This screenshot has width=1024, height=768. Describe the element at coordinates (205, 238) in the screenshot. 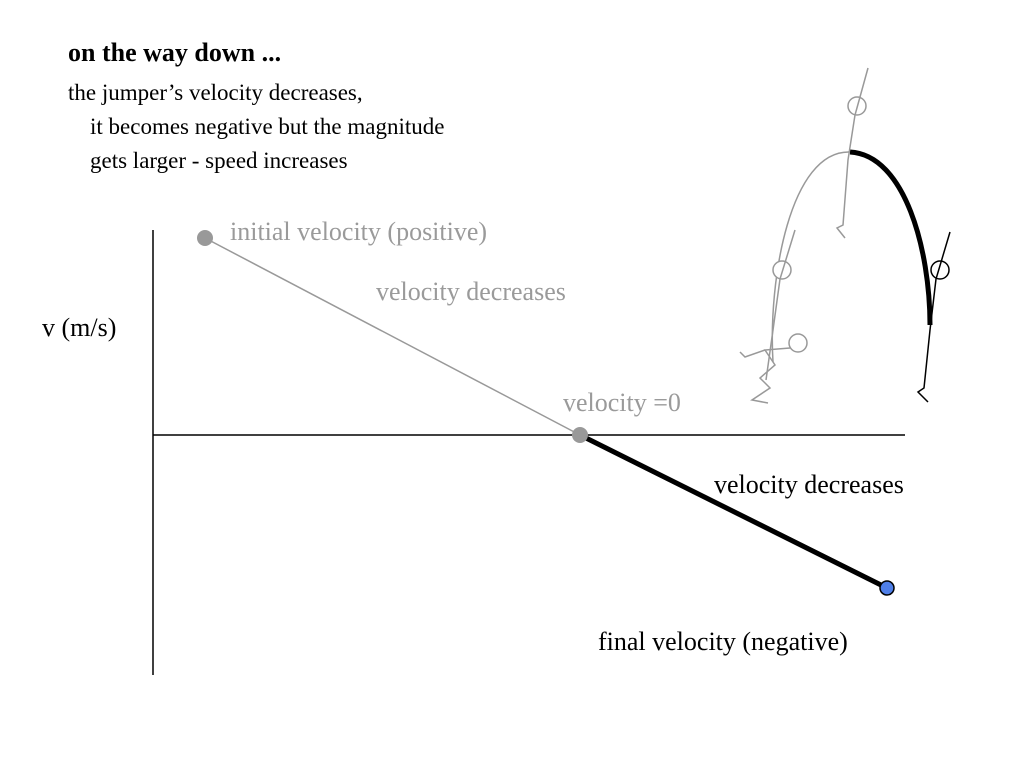

I see `initial-velocity-point` at that location.